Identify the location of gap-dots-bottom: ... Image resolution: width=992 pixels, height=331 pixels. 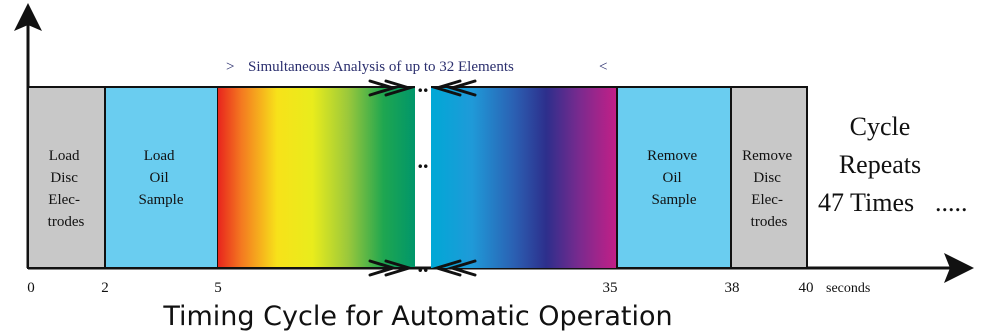
(423, 264).